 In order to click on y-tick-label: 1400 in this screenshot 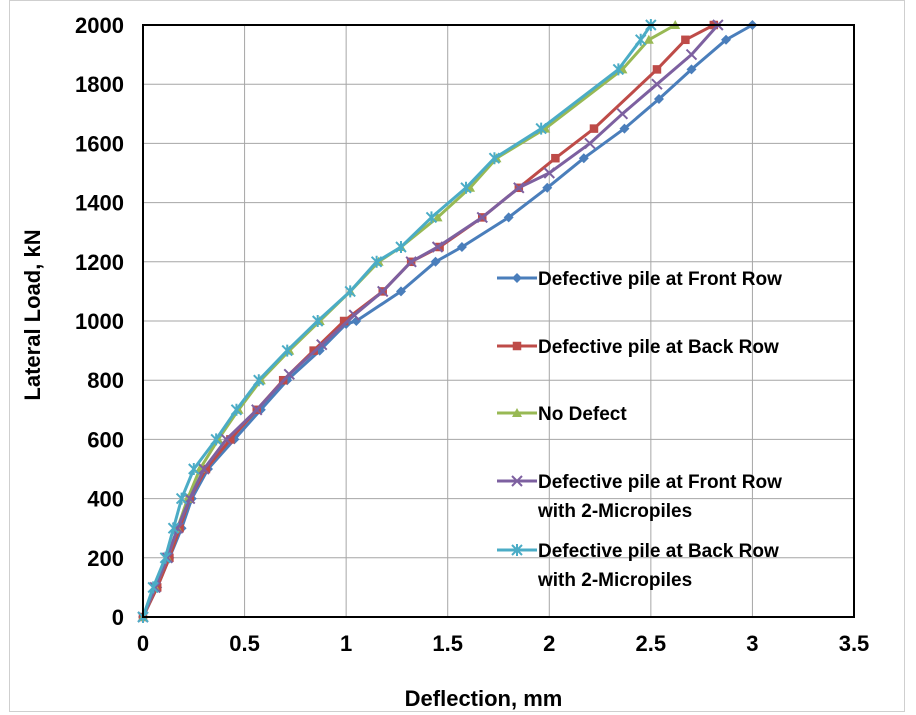, I will do `click(99, 203)`.